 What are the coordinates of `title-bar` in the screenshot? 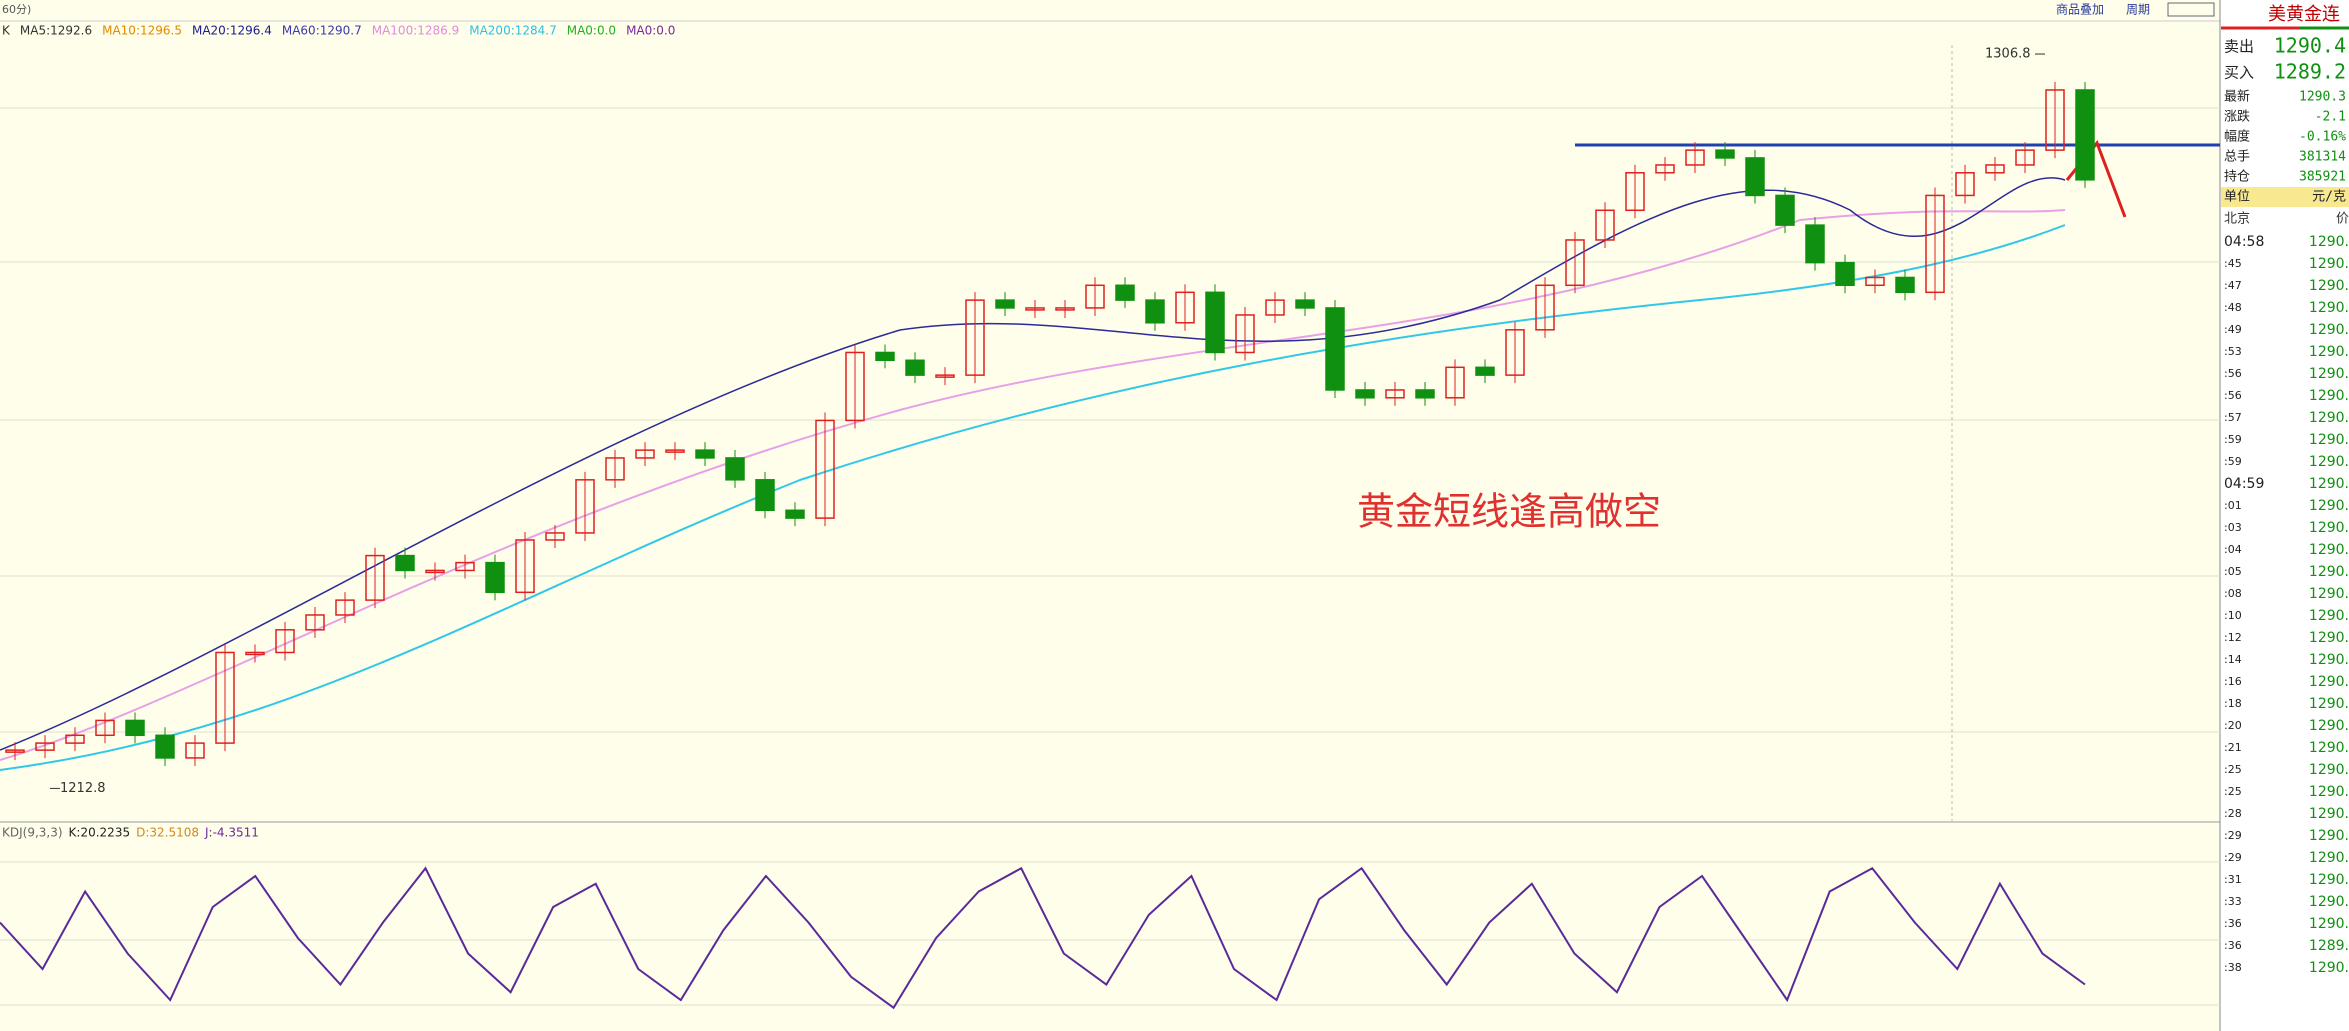 It's located at (2285, 14).